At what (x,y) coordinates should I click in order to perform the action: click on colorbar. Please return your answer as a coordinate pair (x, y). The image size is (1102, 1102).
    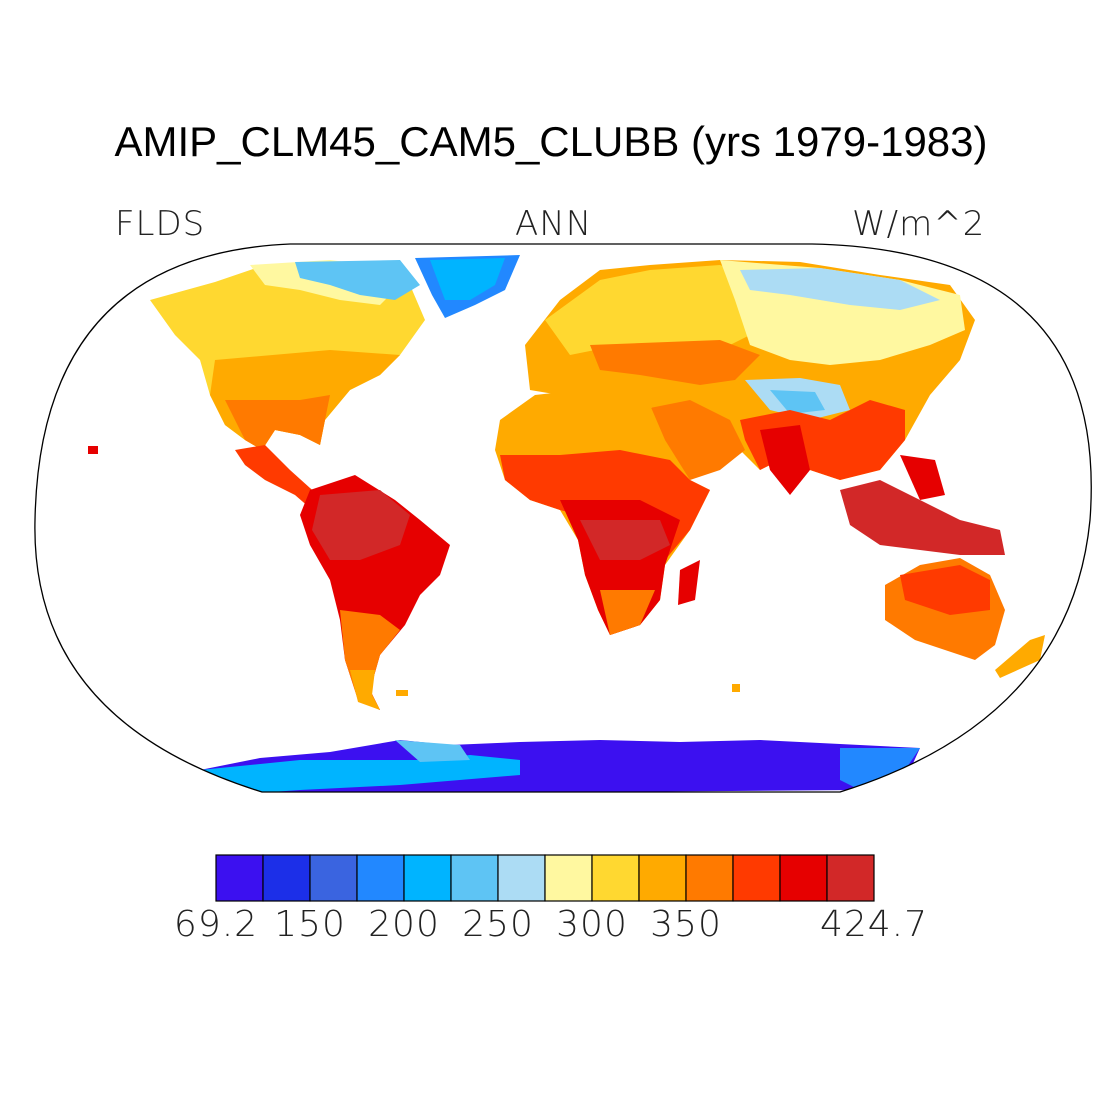
    Looking at the image, I should click on (545, 878).